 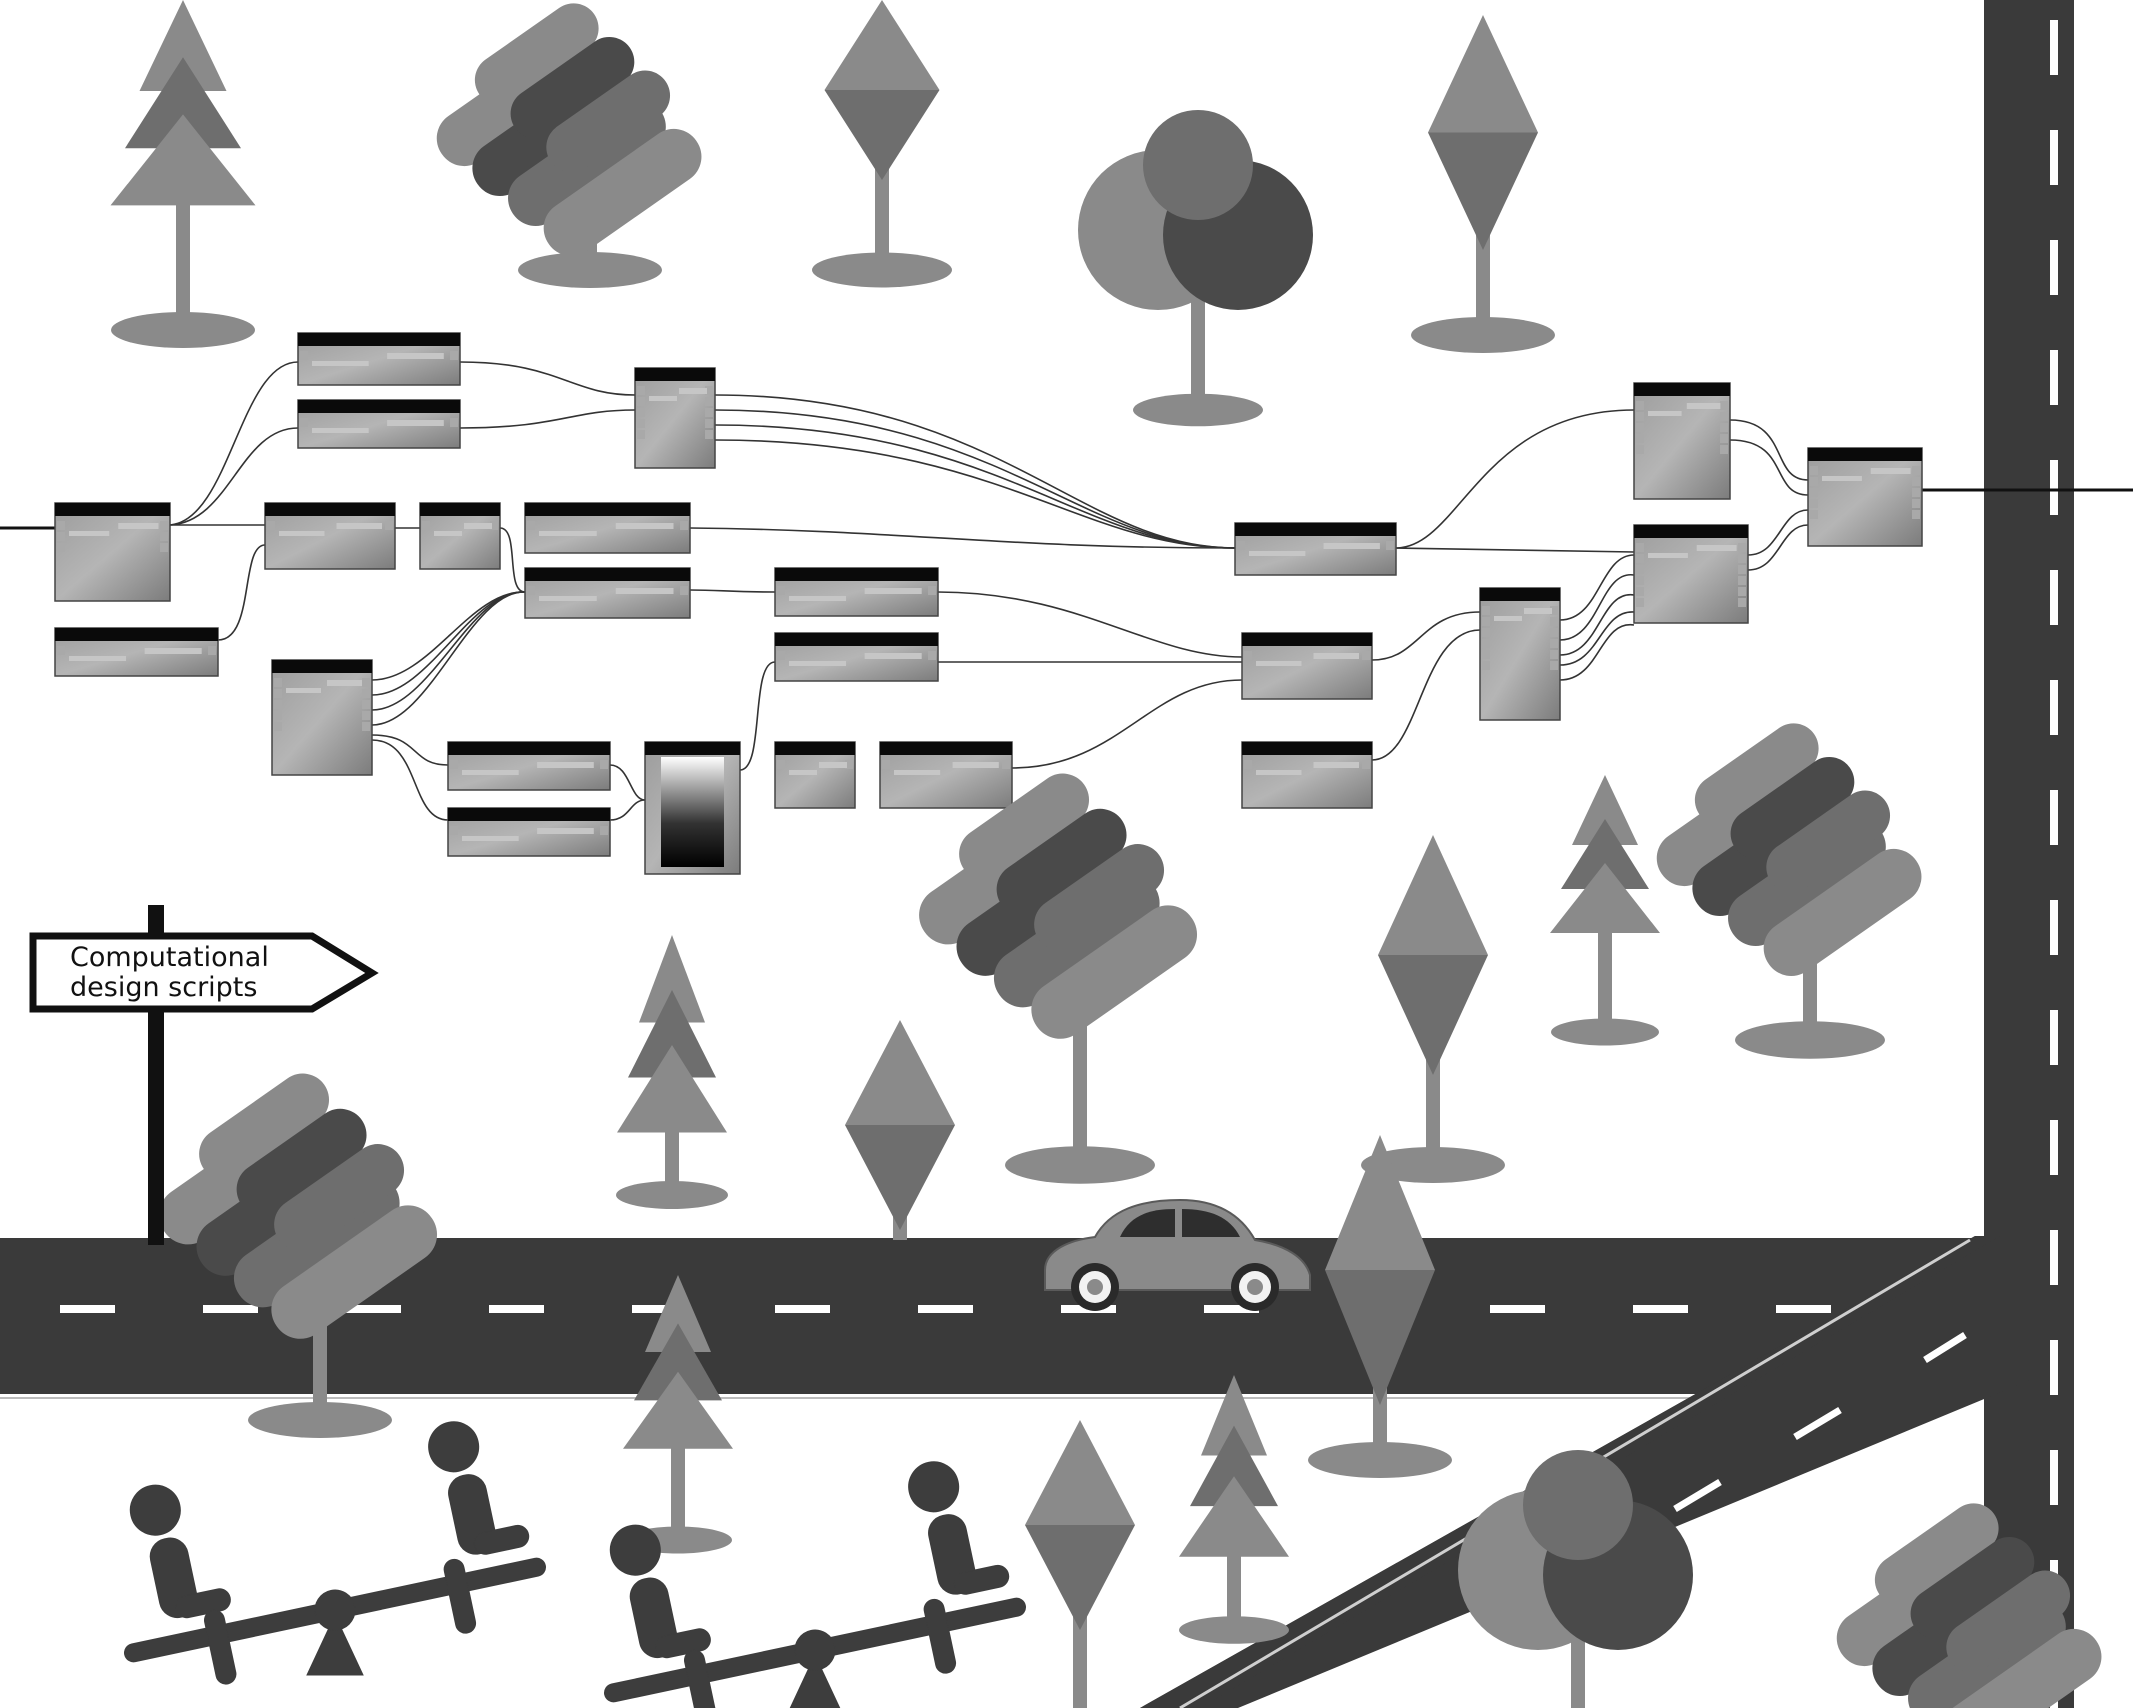 What do you see at coordinates (815, 1584) in the screenshot?
I see `seesaw-right` at bounding box center [815, 1584].